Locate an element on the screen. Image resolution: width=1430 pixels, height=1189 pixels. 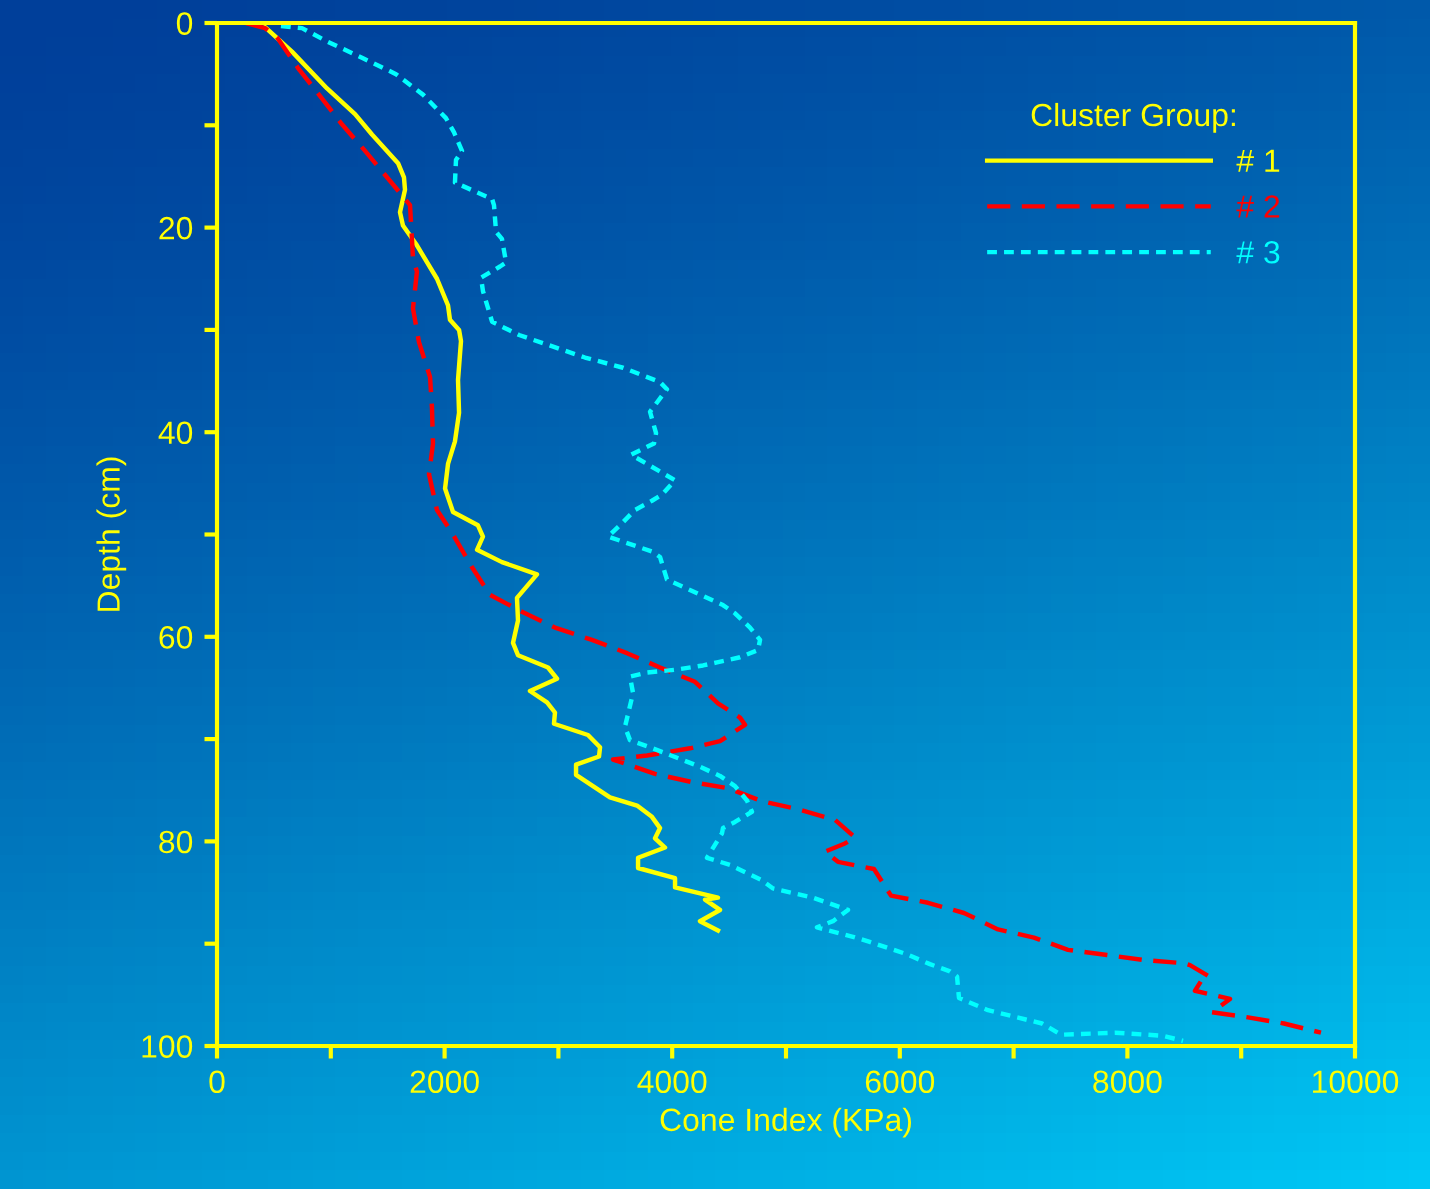
x-tick-label: 4000 is located at coordinates (672, 1082).